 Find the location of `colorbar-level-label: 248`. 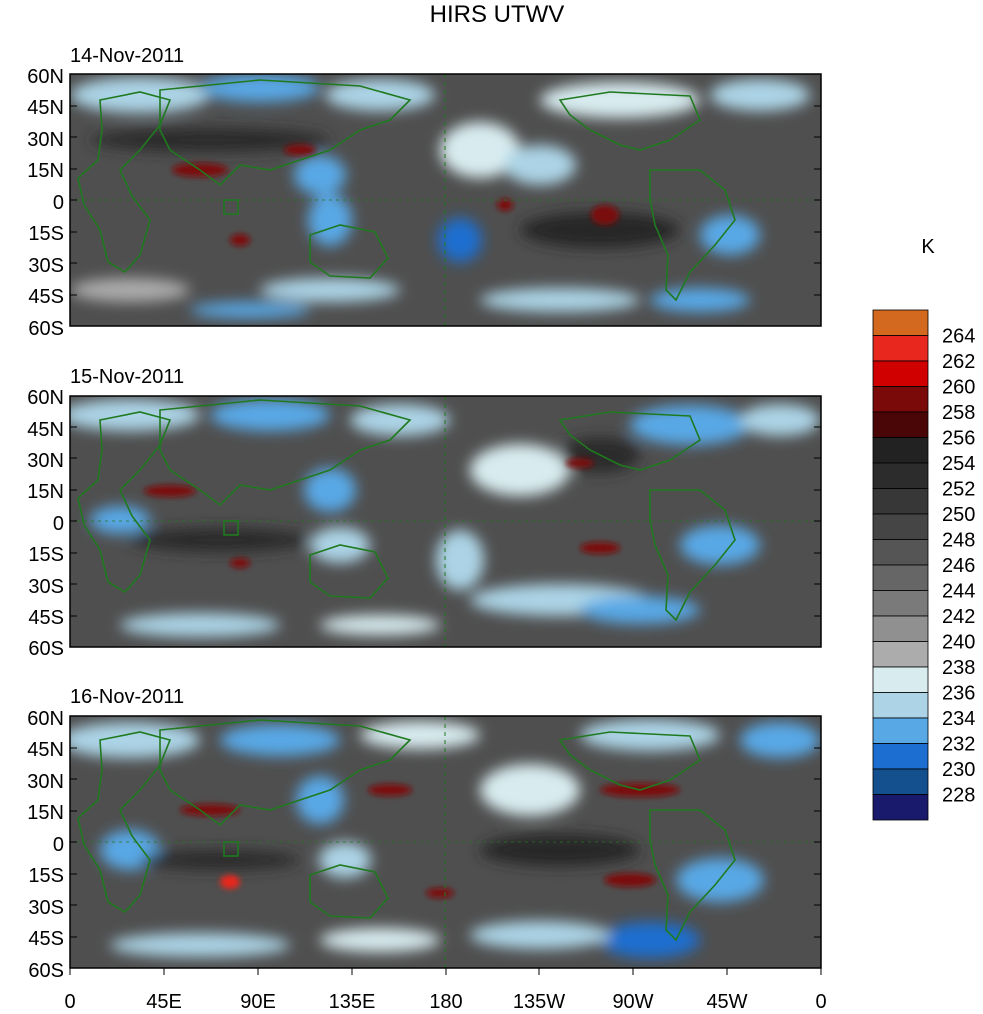

colorbar-level-label: 248 is located at coordinates (958, 541).